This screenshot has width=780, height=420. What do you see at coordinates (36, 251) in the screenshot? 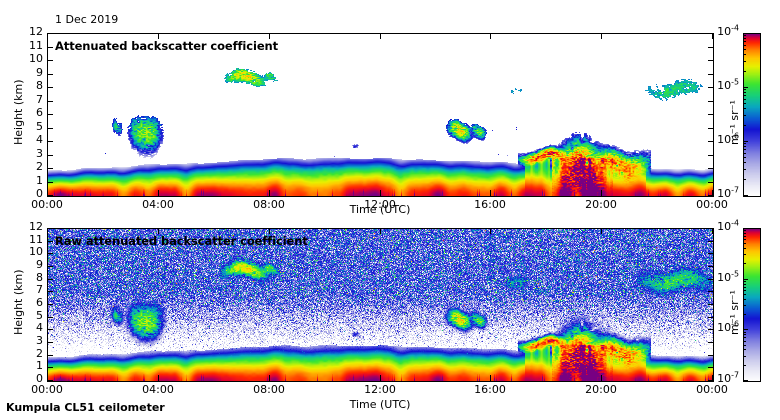
I see `y-tick-label: 10` at bounding box center [36, 251].